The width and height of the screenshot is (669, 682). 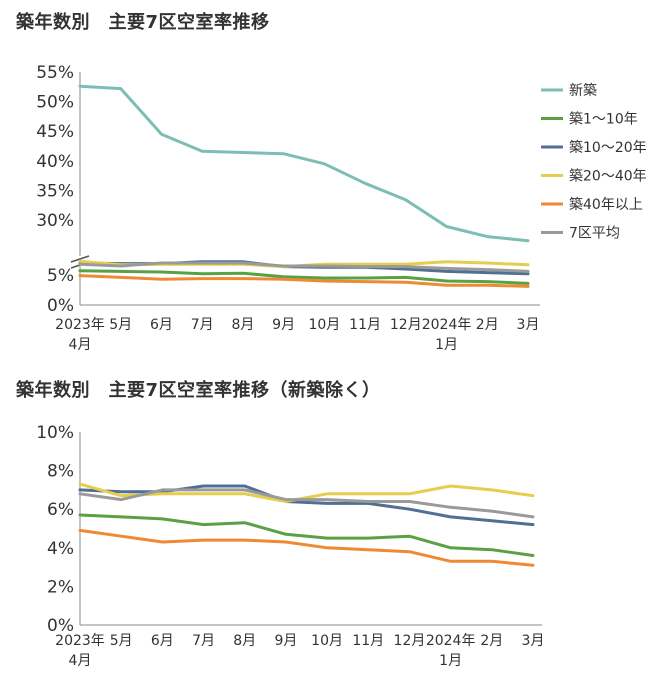 What do you see at coordinates (55, 132) in the screenshot?
I see `y-tick-label: 45%` at bounding box center [55, 132].